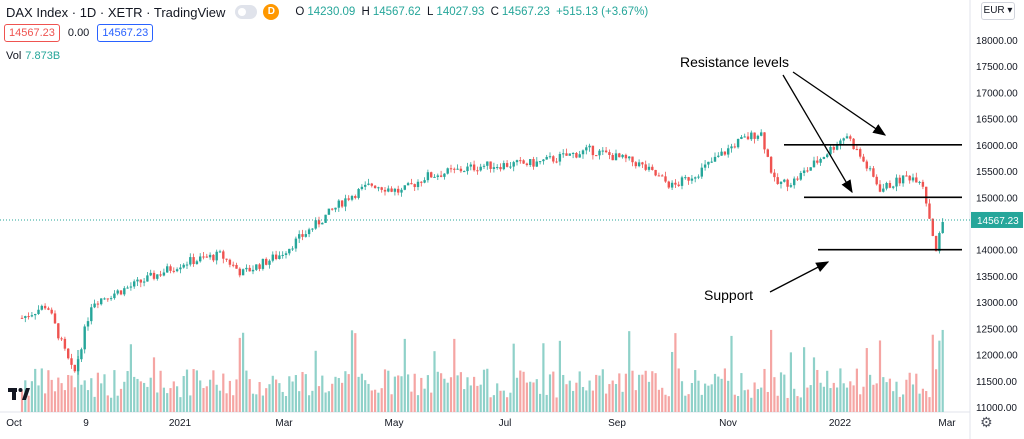  Describe the element at coordinates (602, 12) in the screenshot. I see `change-value: +515.13 (+3.67%)` at that location.